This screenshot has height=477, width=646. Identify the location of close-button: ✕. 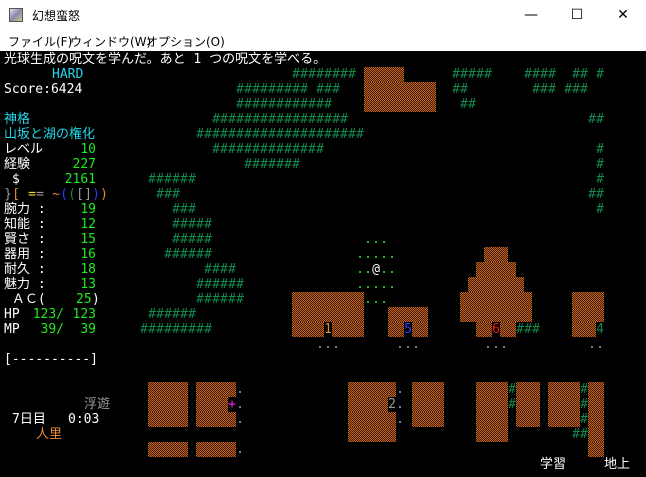
(623, 15).